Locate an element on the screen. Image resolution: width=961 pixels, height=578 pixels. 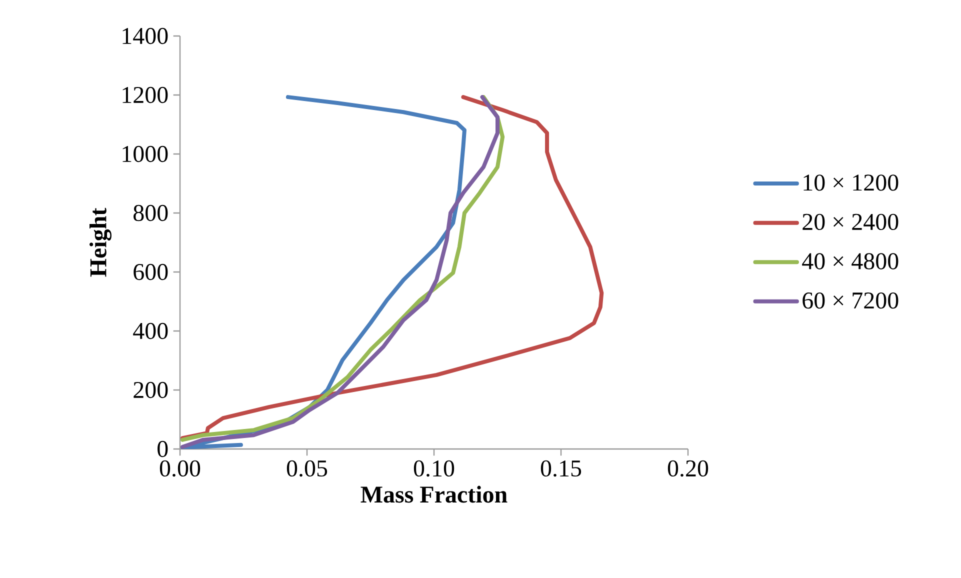
y-tick-label: 200 is located at coordinates (151, 390).